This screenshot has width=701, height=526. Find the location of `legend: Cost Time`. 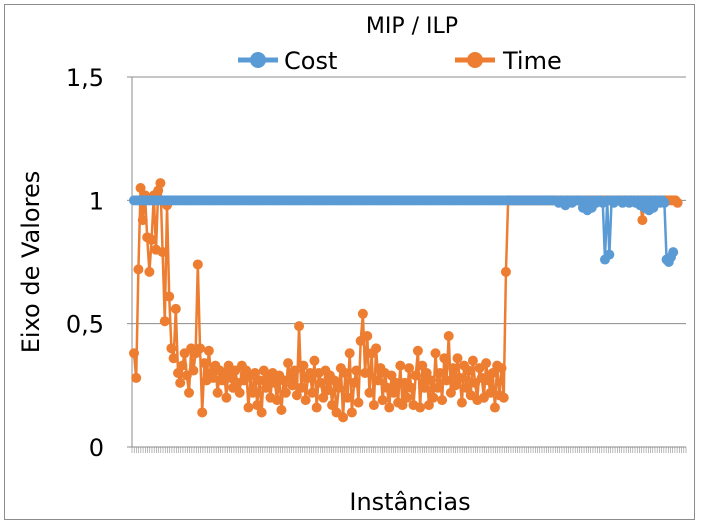

legend: Cost Time is located at coordinates (400, 61).